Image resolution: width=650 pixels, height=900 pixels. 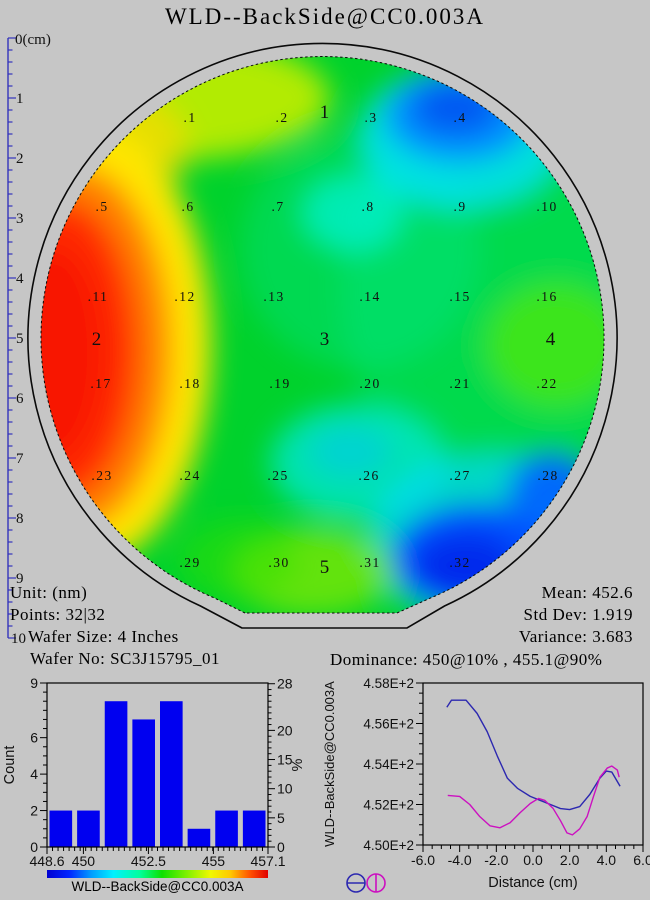 I want to click on measurement-point-label: .11, so click(x=98, y=296).